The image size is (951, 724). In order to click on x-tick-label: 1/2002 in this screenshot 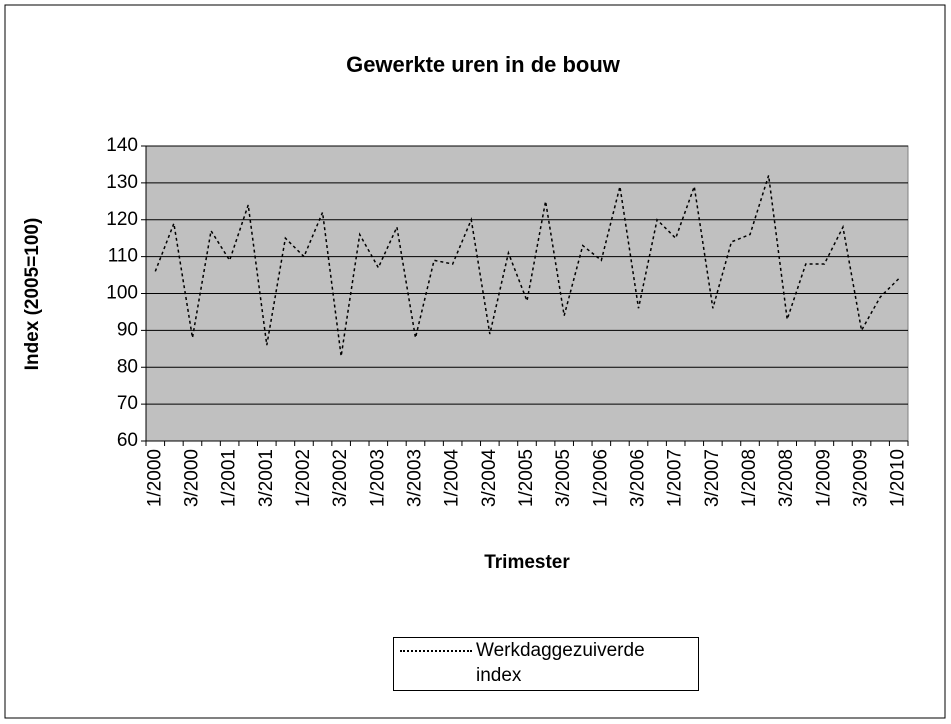, I will do `click(303, 478)`.